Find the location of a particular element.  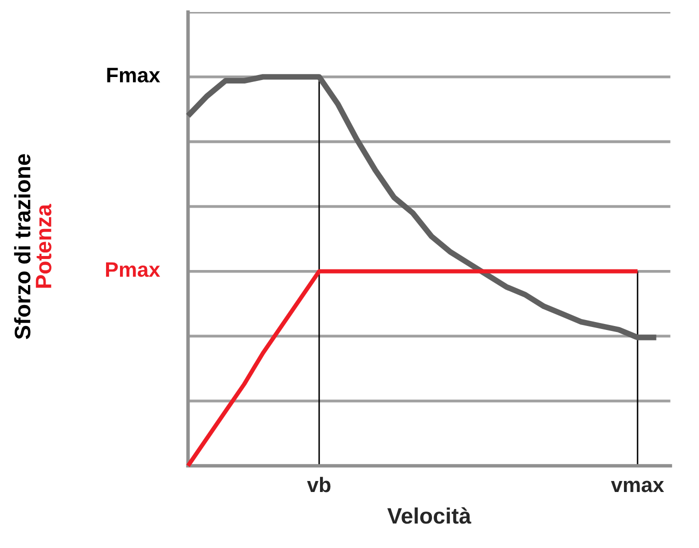

text: Fmax is located at coordinates (133, 75).